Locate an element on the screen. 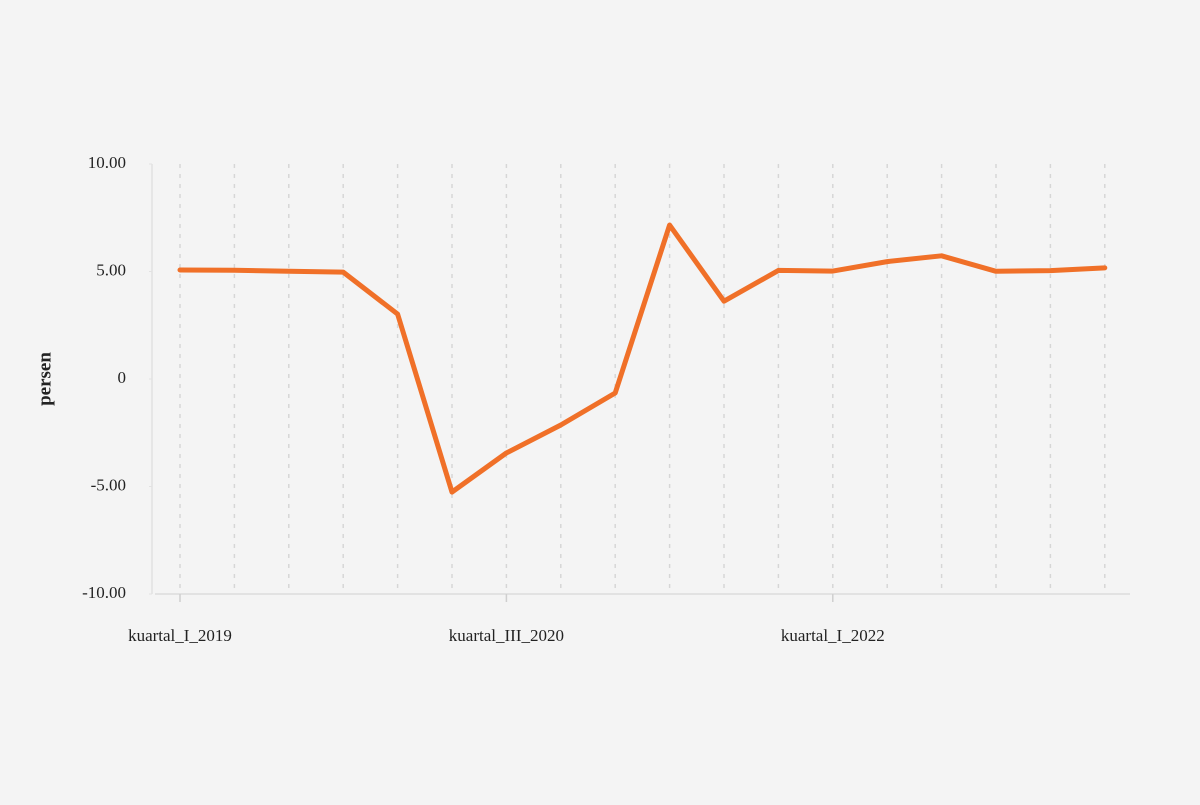  x-tick-label: kuartal_III_2020 is located at coordinates (506, 635).